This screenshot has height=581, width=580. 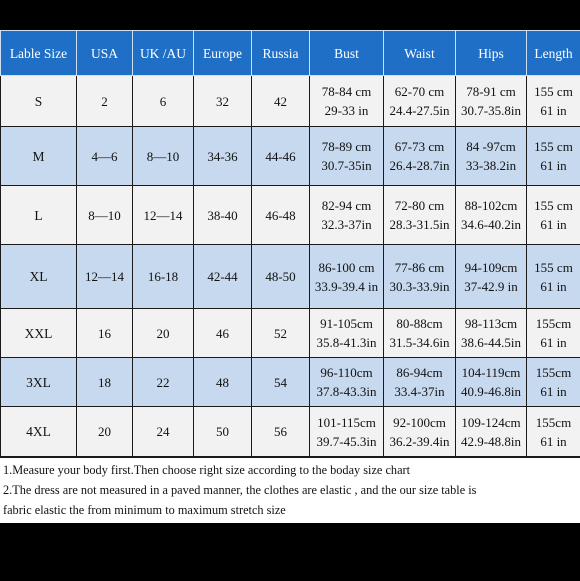 What do you see at coordinates (419, 156) in the screenshot?
I see `waist-cell: 67-73 cm 26.4-28.7in` at bounding box center [419, 156].